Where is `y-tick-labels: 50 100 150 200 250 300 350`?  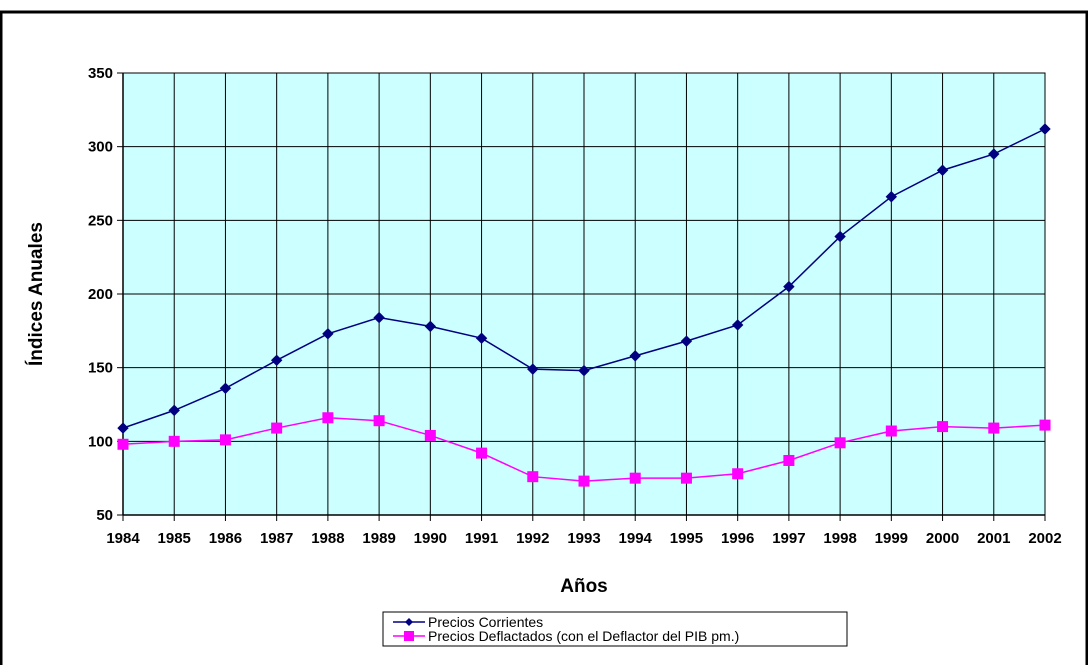
y-tick-labels: 50 100 150 200 250 300 350 is located at coordinates (100, 294).